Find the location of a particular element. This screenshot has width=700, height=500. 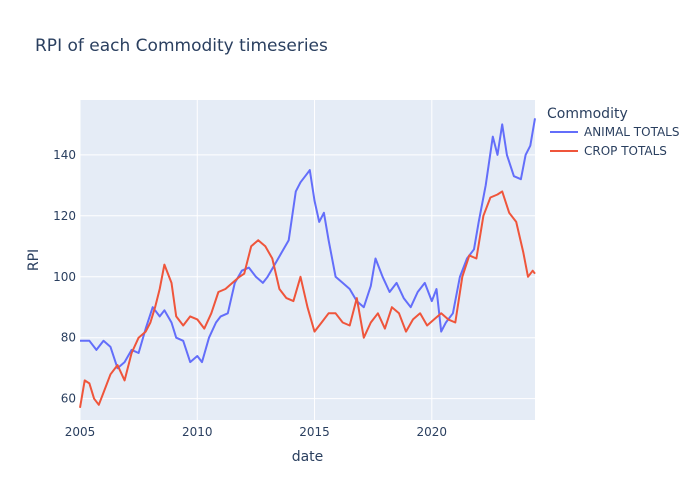

x-tick-labels: 2005 2010 2015 2020 is located at coordinates (256, 432).